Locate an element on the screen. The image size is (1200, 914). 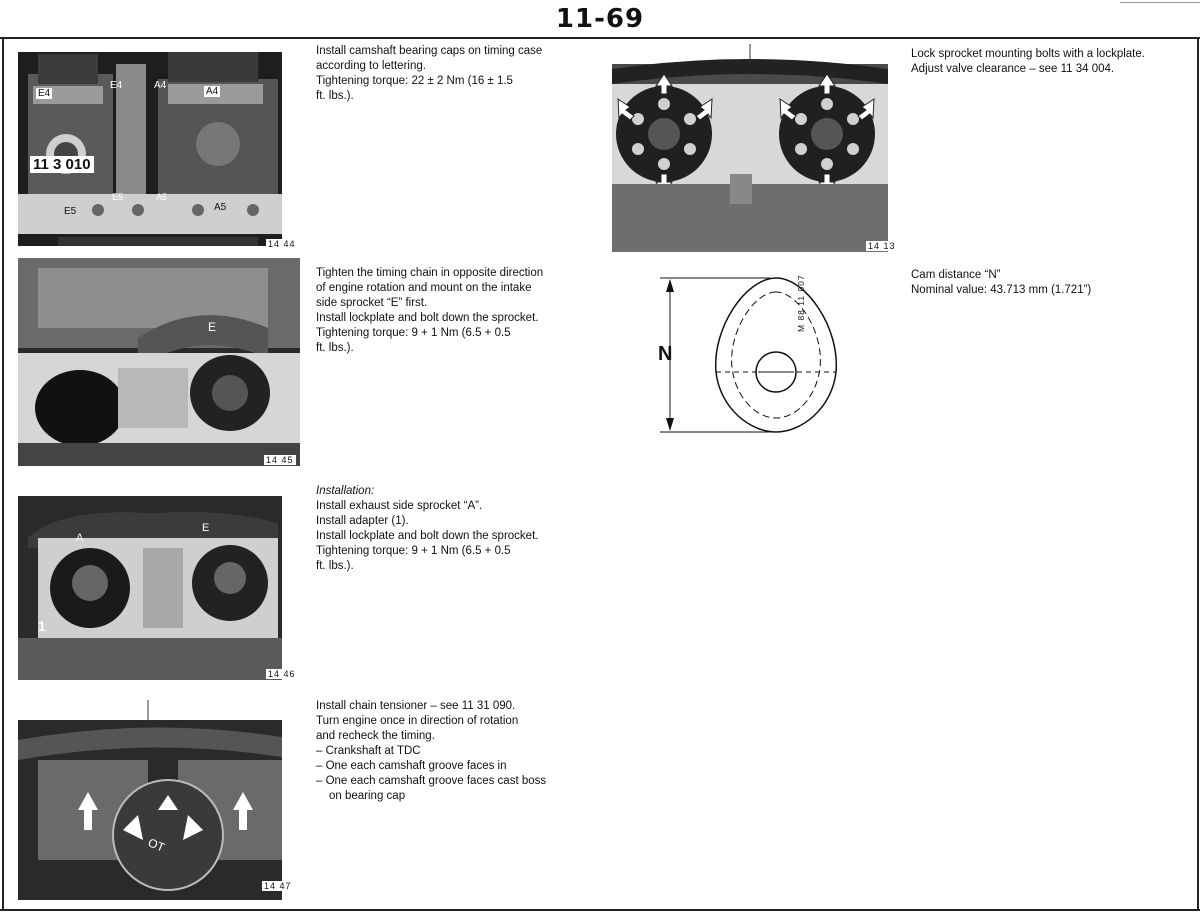
label-e5-case: E5 is located at coordinates (118, 197).